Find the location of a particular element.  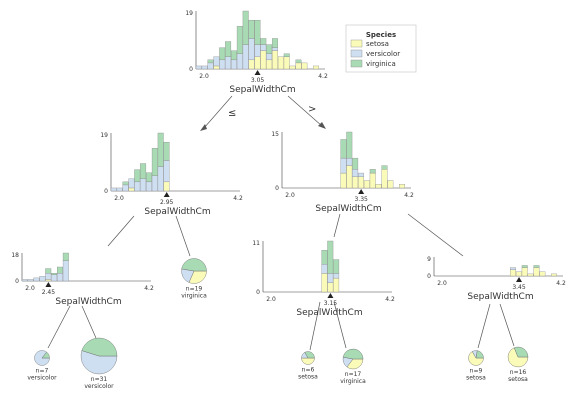

leaf-sample-count: n=19 is located at coordinates (194, 289).